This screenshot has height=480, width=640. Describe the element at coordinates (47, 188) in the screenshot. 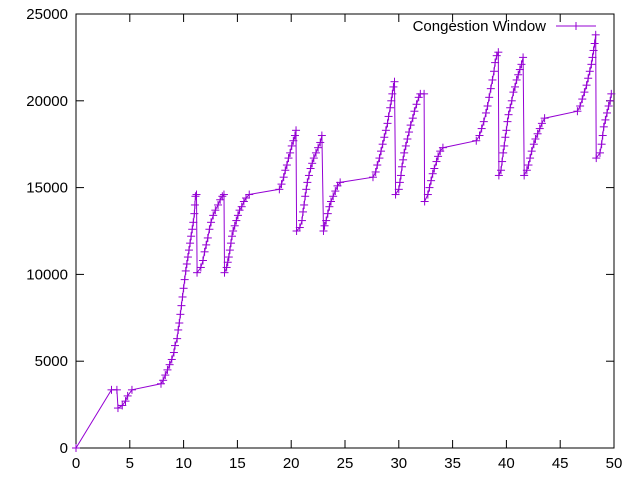

I see `y-tick-label: 15000` at that location.